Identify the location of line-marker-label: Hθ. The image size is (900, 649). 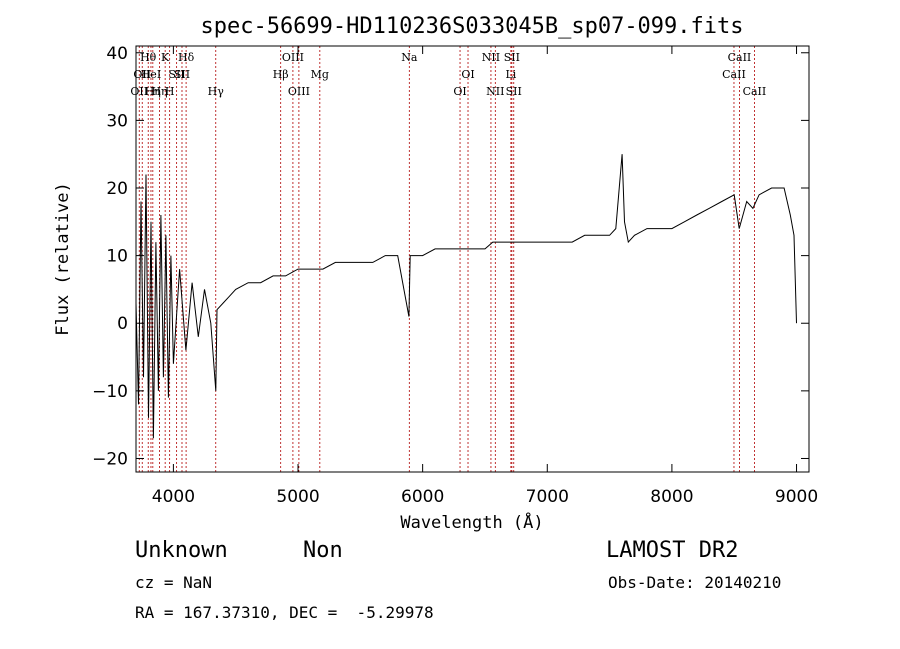
(148, 57).